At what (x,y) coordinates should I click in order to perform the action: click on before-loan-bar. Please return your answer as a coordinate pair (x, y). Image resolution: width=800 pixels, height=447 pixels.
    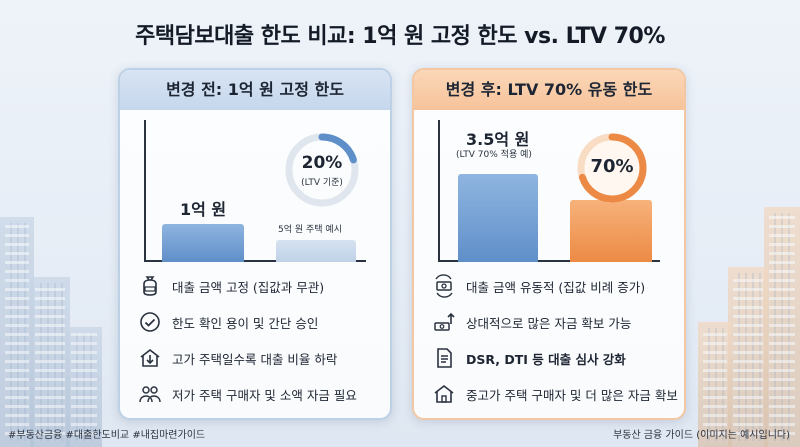
    Looking at the image, I should click on (203, 243).